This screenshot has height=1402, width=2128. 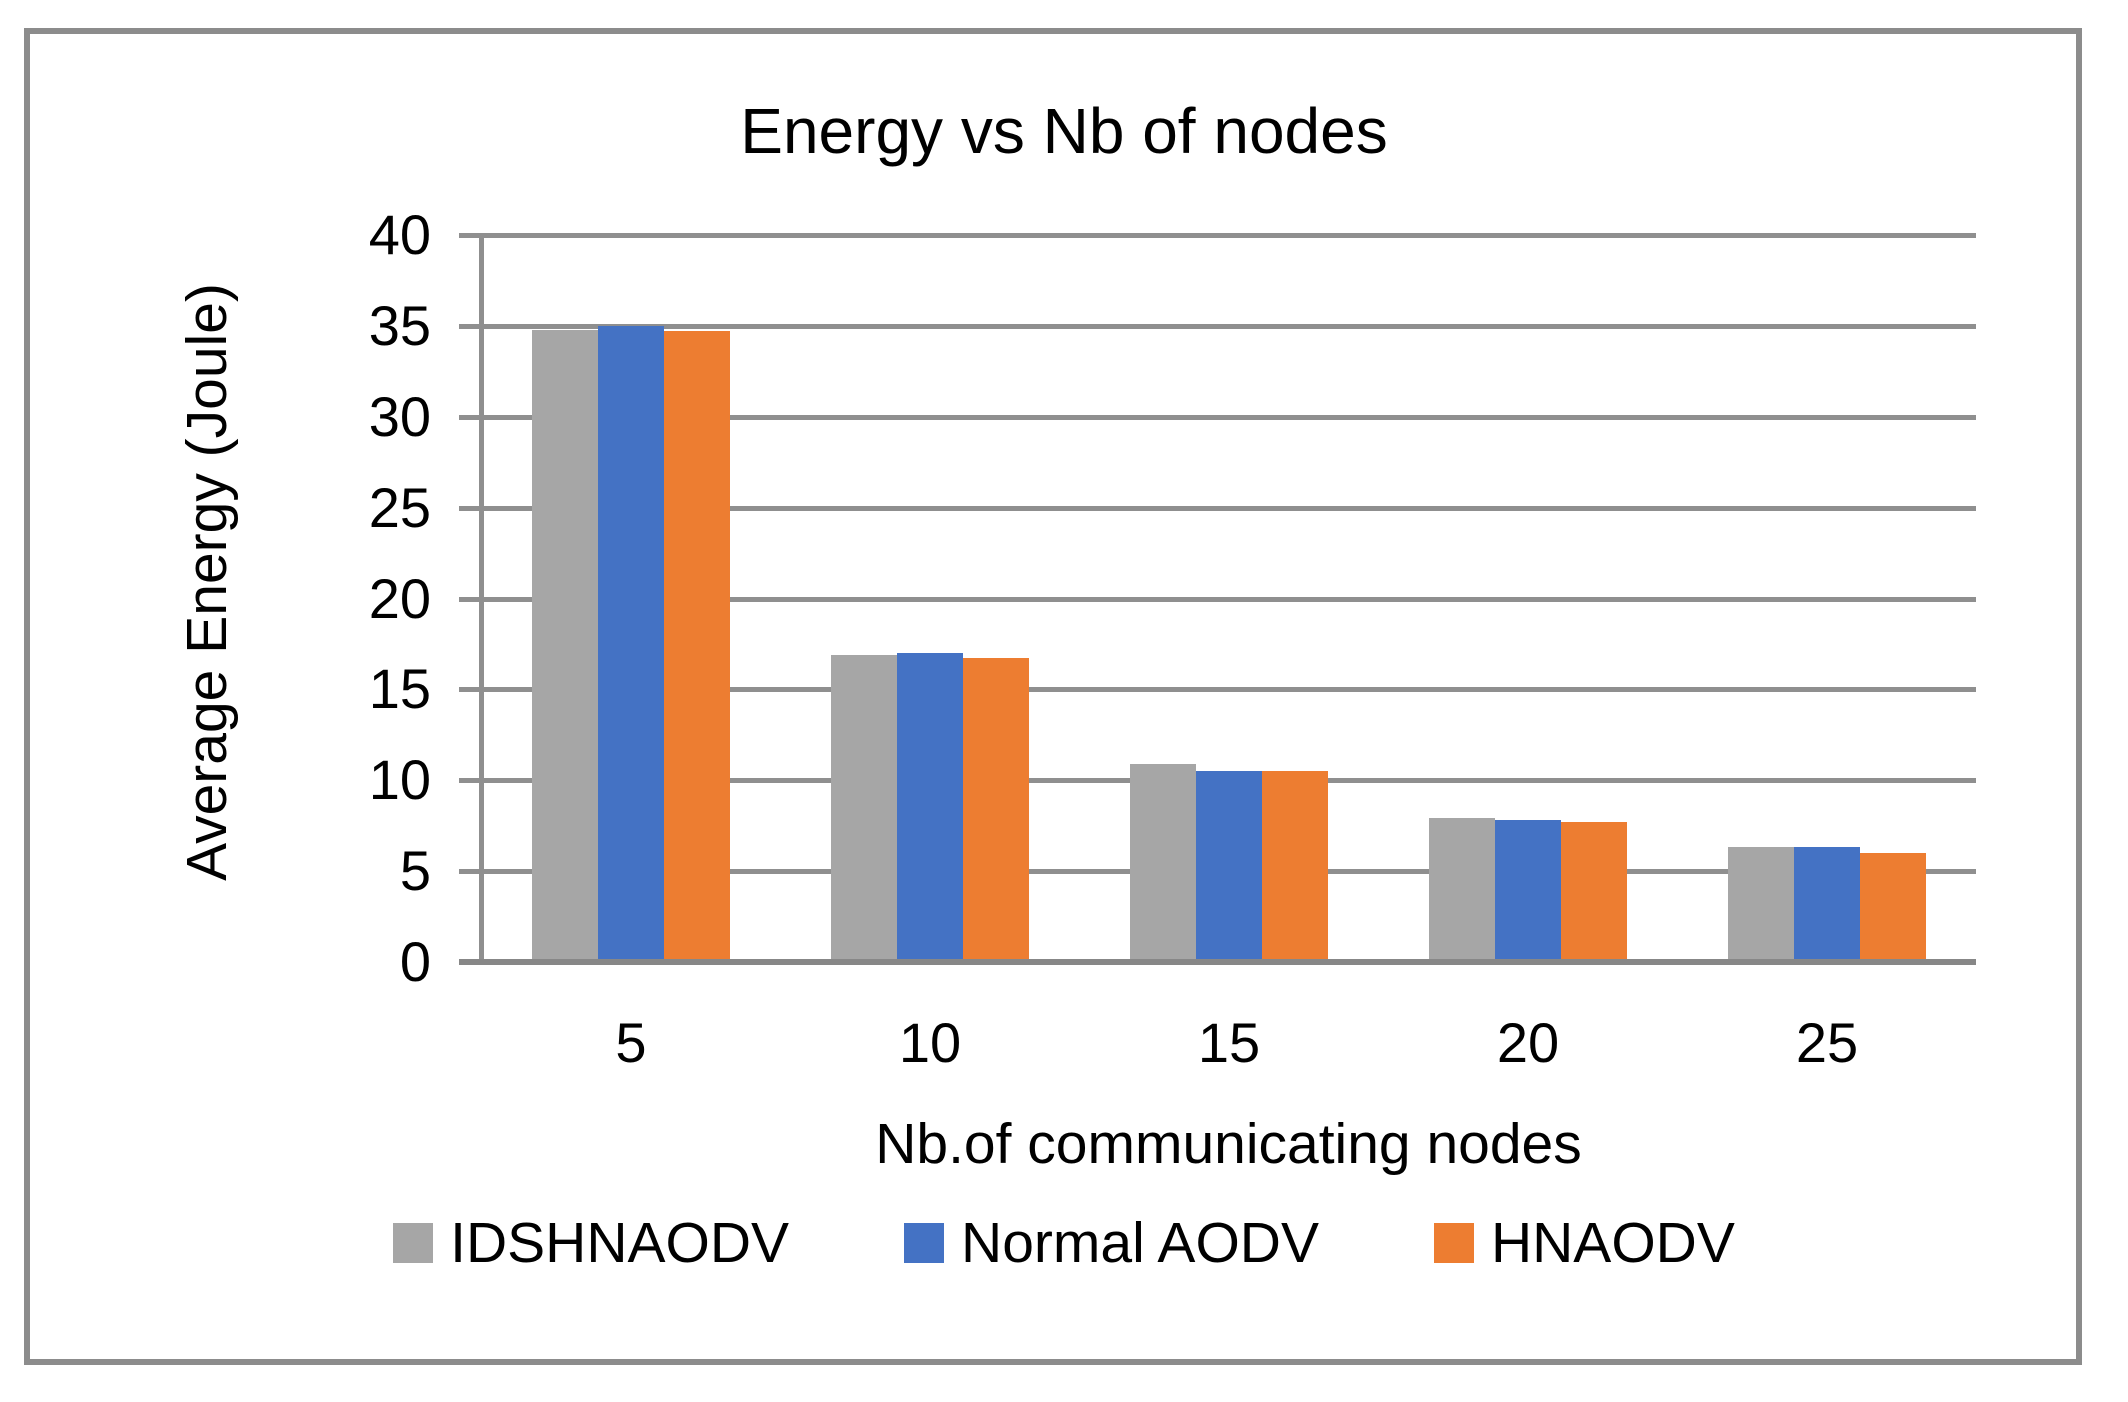 I want to click on bar-idshnaodv-x20, so click(x=1462, y=890).